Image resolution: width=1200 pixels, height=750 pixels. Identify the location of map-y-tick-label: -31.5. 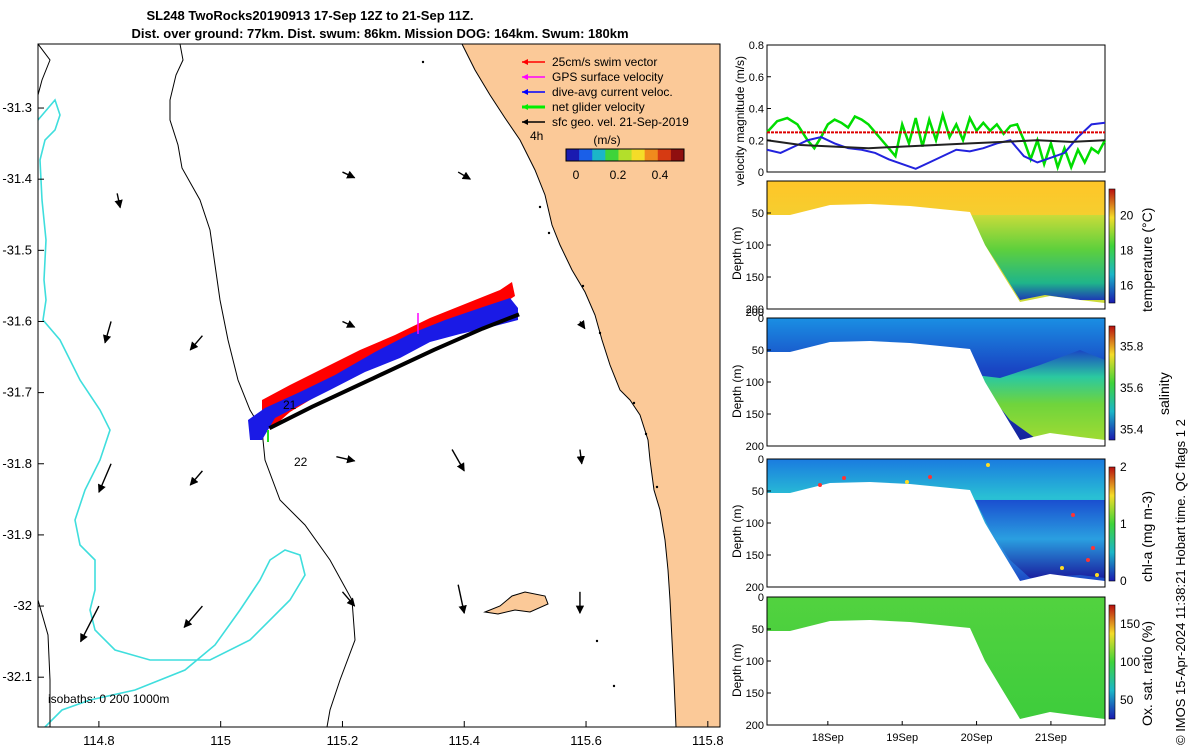
(17, 249).